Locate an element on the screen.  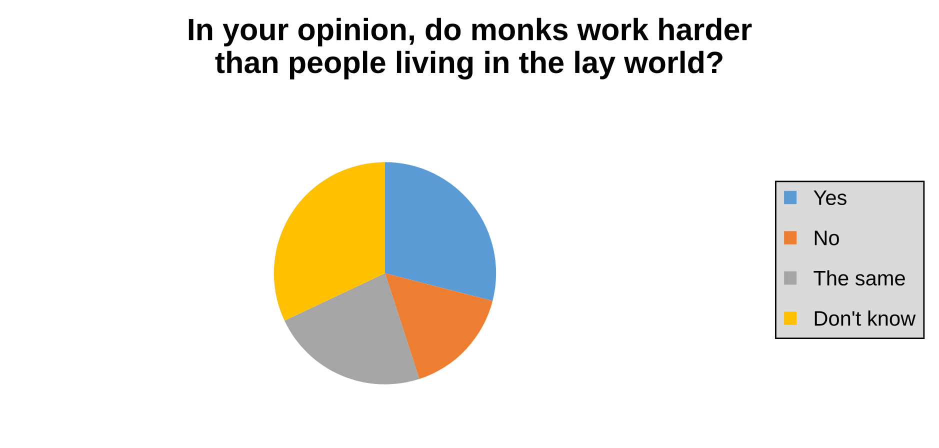
legend-label: No is located at coordinates (826, 238).